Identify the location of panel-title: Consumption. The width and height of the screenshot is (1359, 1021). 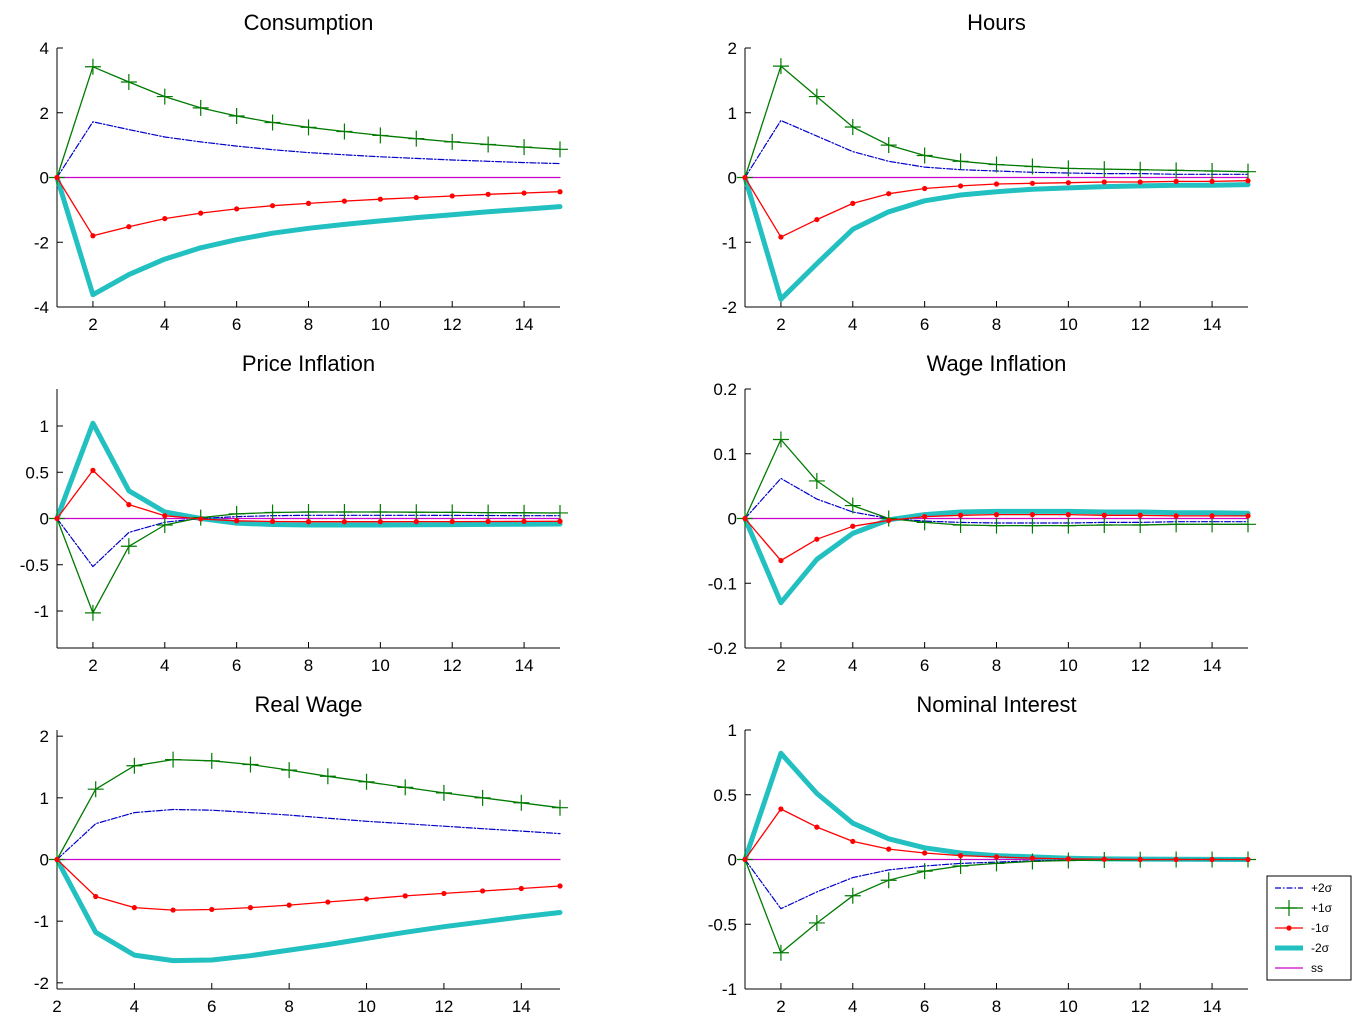
(309, 22).